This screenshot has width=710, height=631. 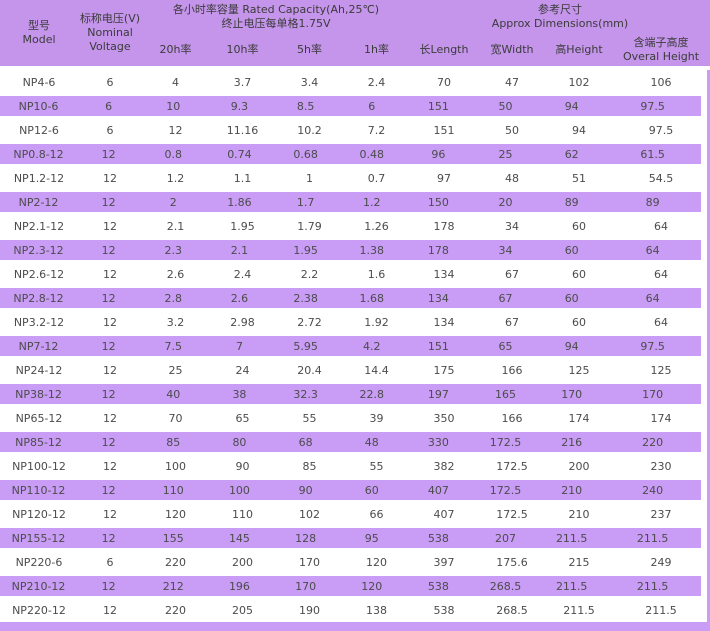 What do you see at coordinates (110, 82) in the screenshot?
I see `cell-voltage: 6` at bounding box center [110, 82].